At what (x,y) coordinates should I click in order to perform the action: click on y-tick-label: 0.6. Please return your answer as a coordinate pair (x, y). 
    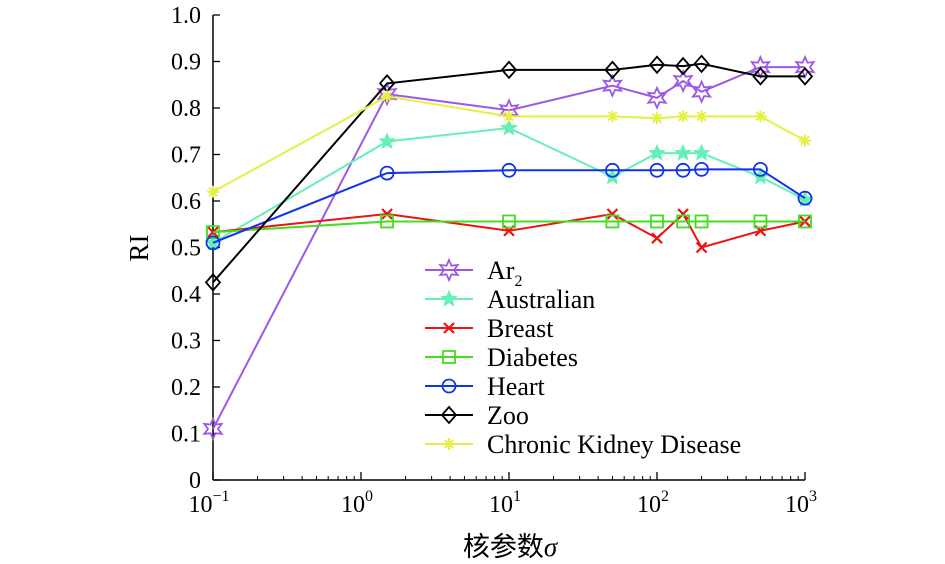
    Looking at the image, I should click on (186, 202).